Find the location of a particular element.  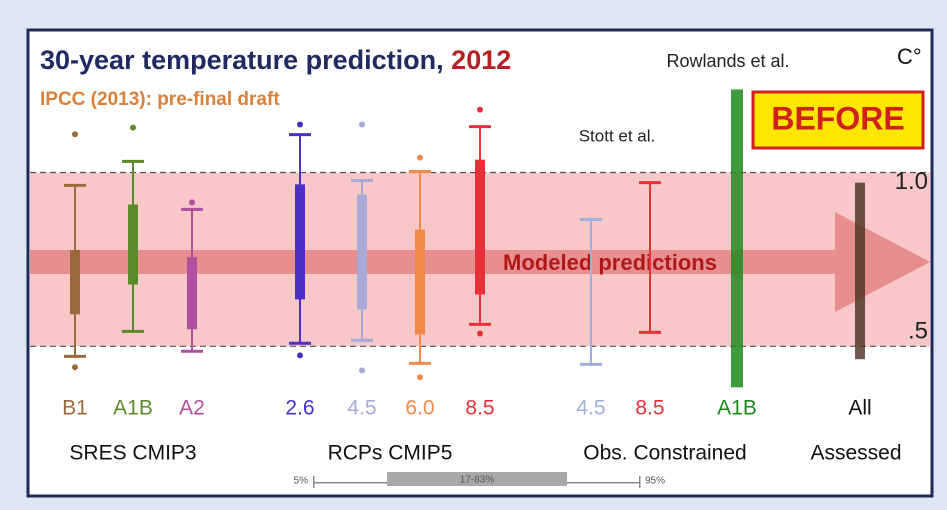

x-tick-label: All is located at coordinates (859, 408).